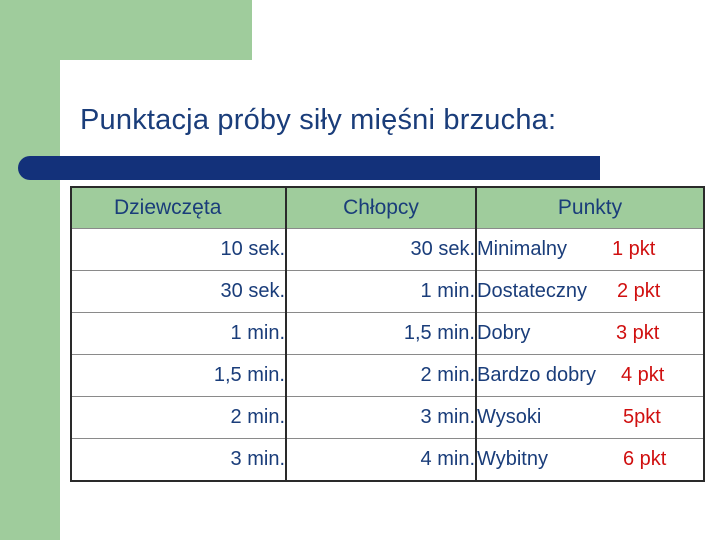  Describe the element at coordinates (638, 333) in the screenshot. I see `points-value: 3 pkt` at that location.